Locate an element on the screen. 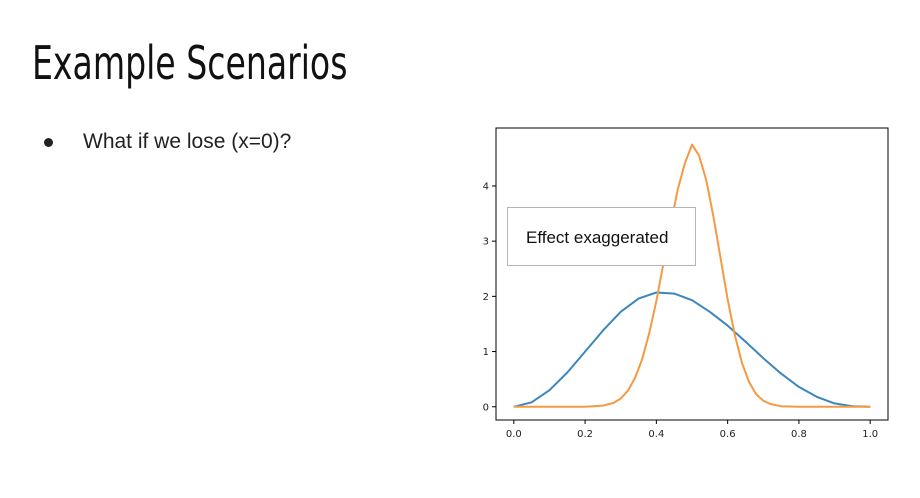 Image resolution: width=920 pixels, height=498 pixels. bullet-item: What if we lose (x=0)? is located at coordinates (164, 142).